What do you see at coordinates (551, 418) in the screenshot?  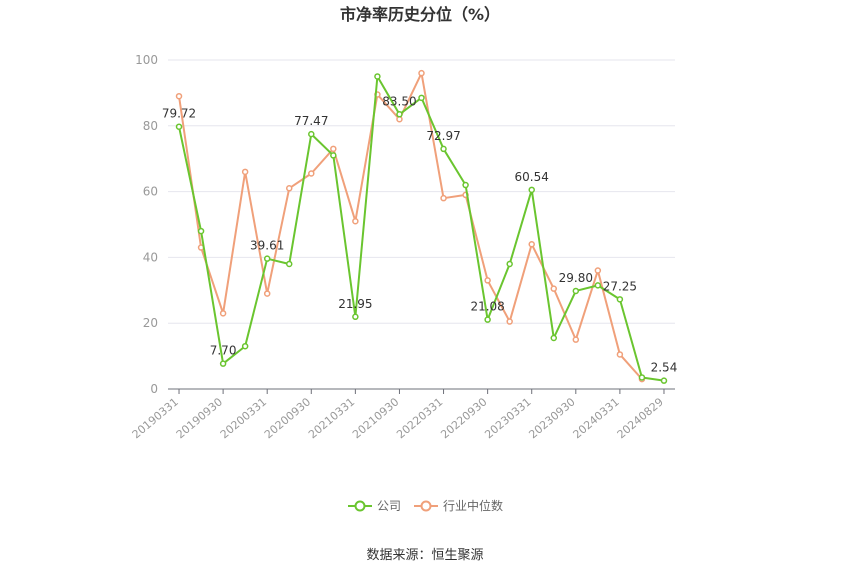 I see `x-tick-label: 20230930` at bounding box center [551, 418].